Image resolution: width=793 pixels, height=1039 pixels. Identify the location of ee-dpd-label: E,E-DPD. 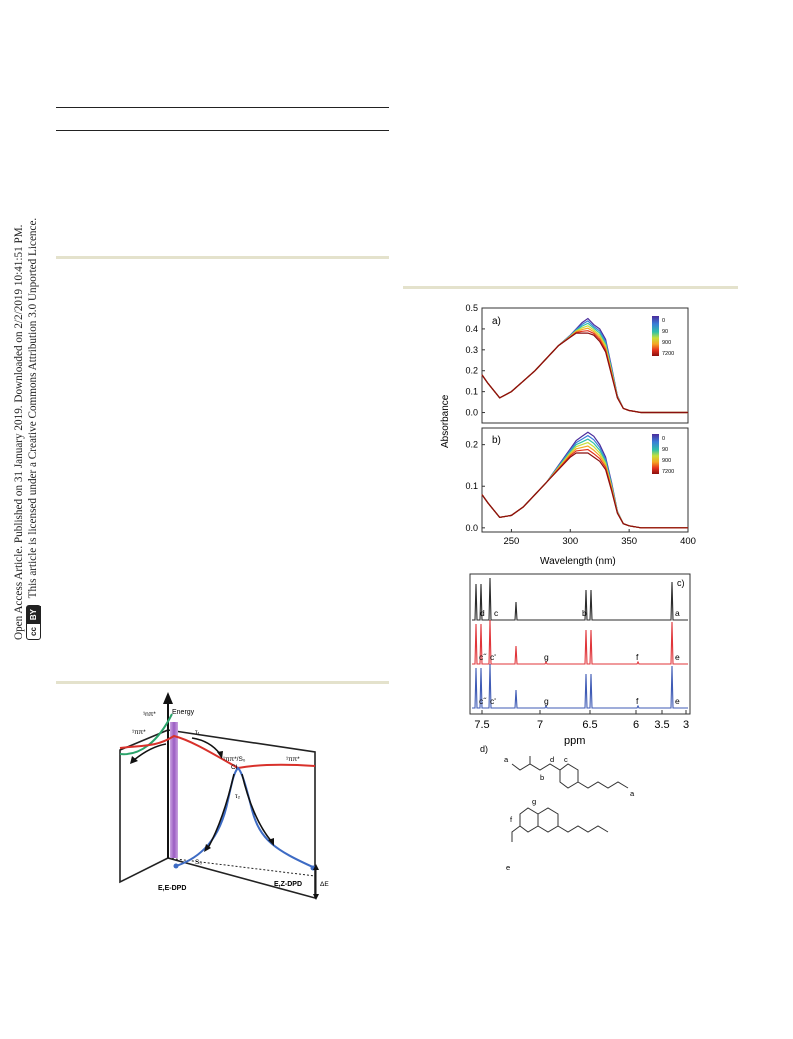
(172, 888).